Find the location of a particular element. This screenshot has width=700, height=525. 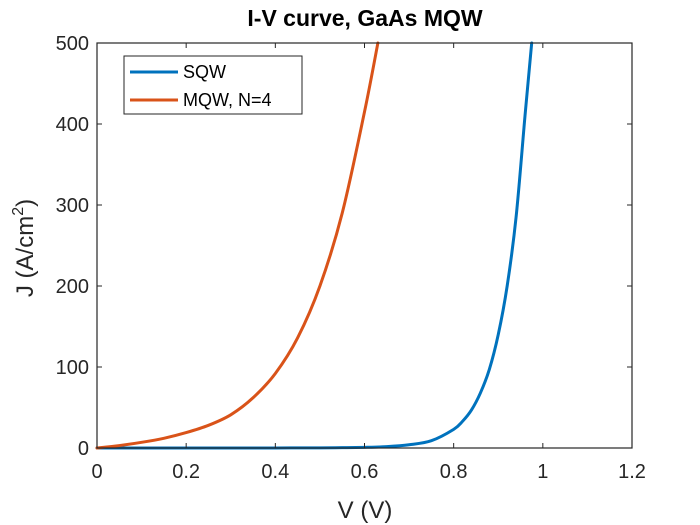

y-tick-label: 0 is located at coordinates (83, 449).